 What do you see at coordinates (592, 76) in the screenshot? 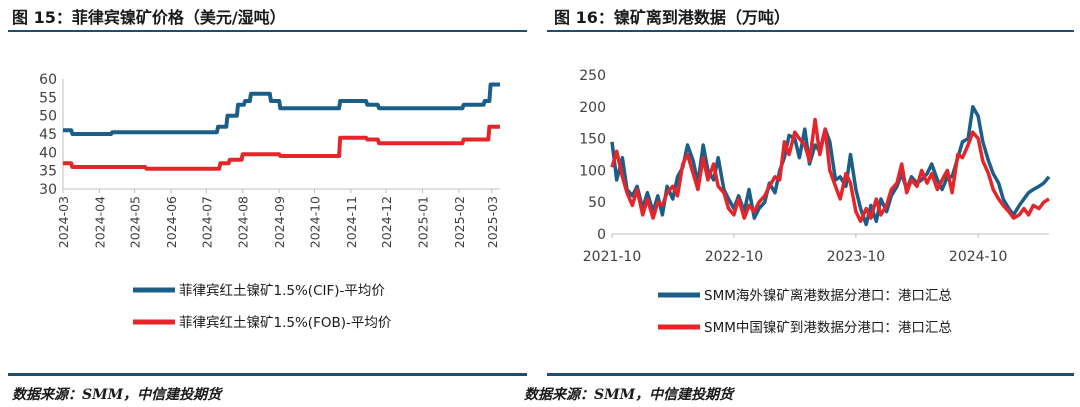
I see `y-tick-label: 250` at bounding box center [592, 76].